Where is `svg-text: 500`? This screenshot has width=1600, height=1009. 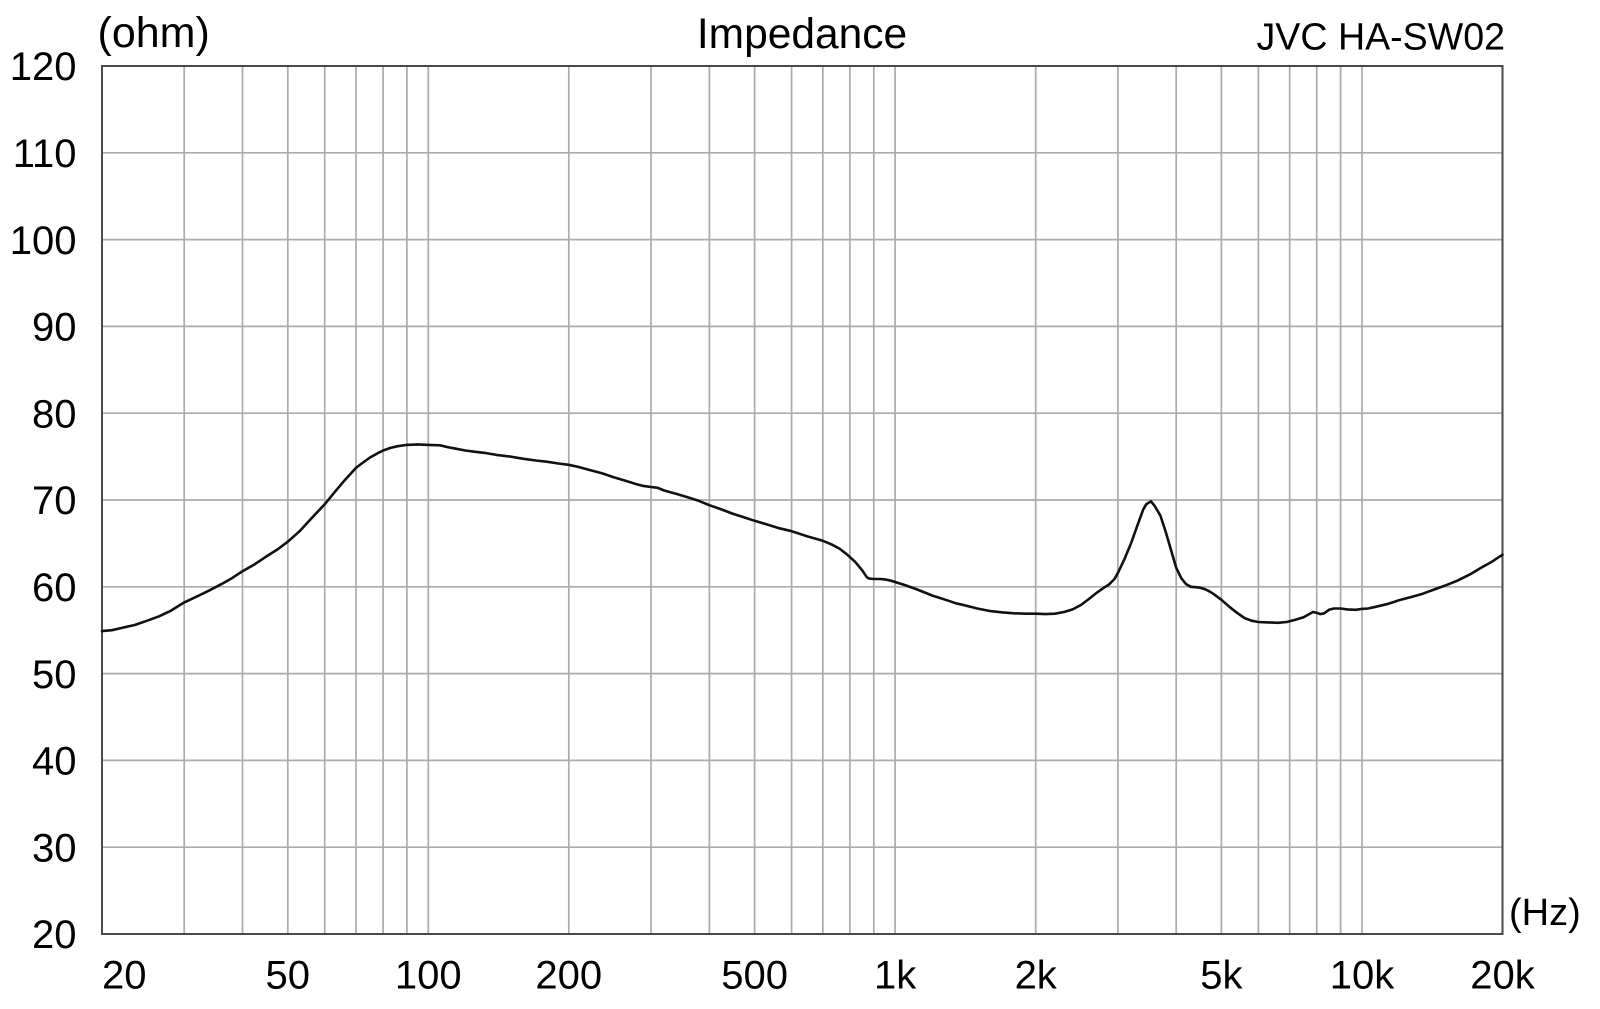 svg-text: 500 is located at coordinates (754, 976).